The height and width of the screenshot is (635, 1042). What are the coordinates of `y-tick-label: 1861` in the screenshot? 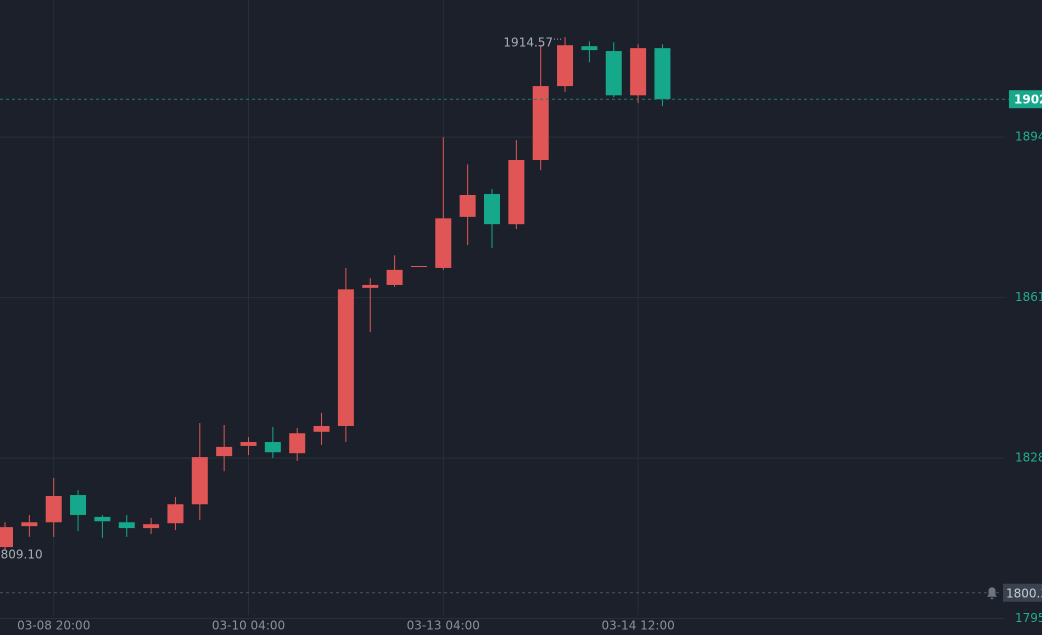 It's located at (1028, 297).